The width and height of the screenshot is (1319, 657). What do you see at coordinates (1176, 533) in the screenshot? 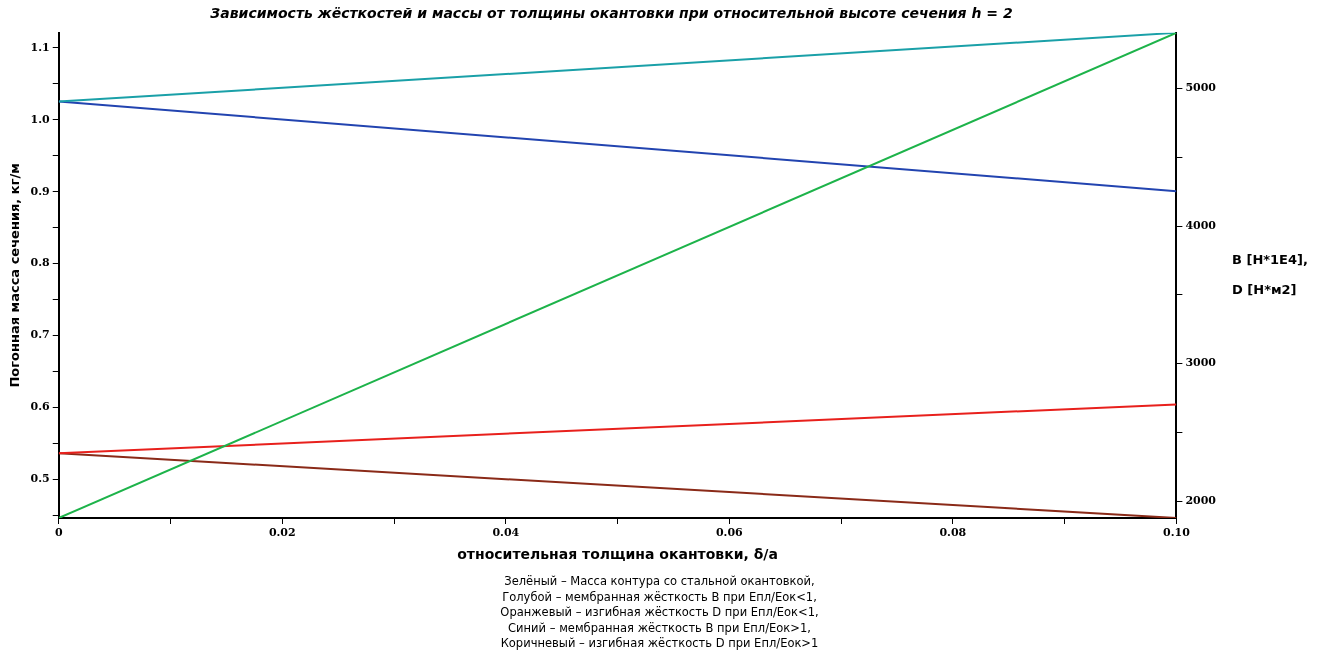
I see `x-tick-label: 0.10` at bounding box center [1176, 533].